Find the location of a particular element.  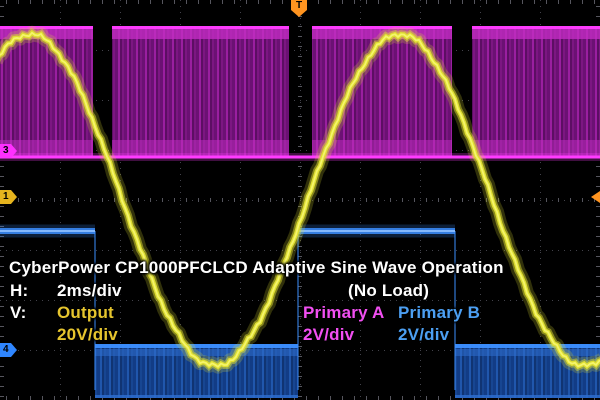

channel-4-ground-marker: 4 is located at coordinates (8, 350).